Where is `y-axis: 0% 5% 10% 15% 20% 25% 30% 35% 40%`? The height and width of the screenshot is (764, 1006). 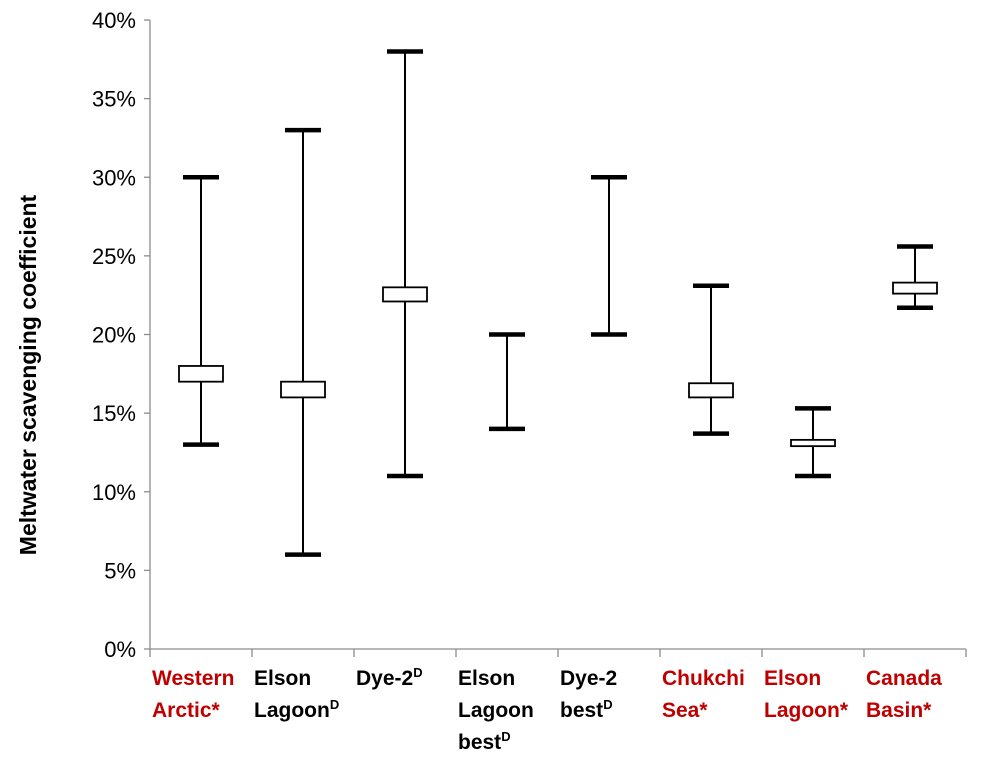 y-axis: 0% 5% 10% 15% 20% 25% 30% 35% 40% is located at coordinates (121, 335).